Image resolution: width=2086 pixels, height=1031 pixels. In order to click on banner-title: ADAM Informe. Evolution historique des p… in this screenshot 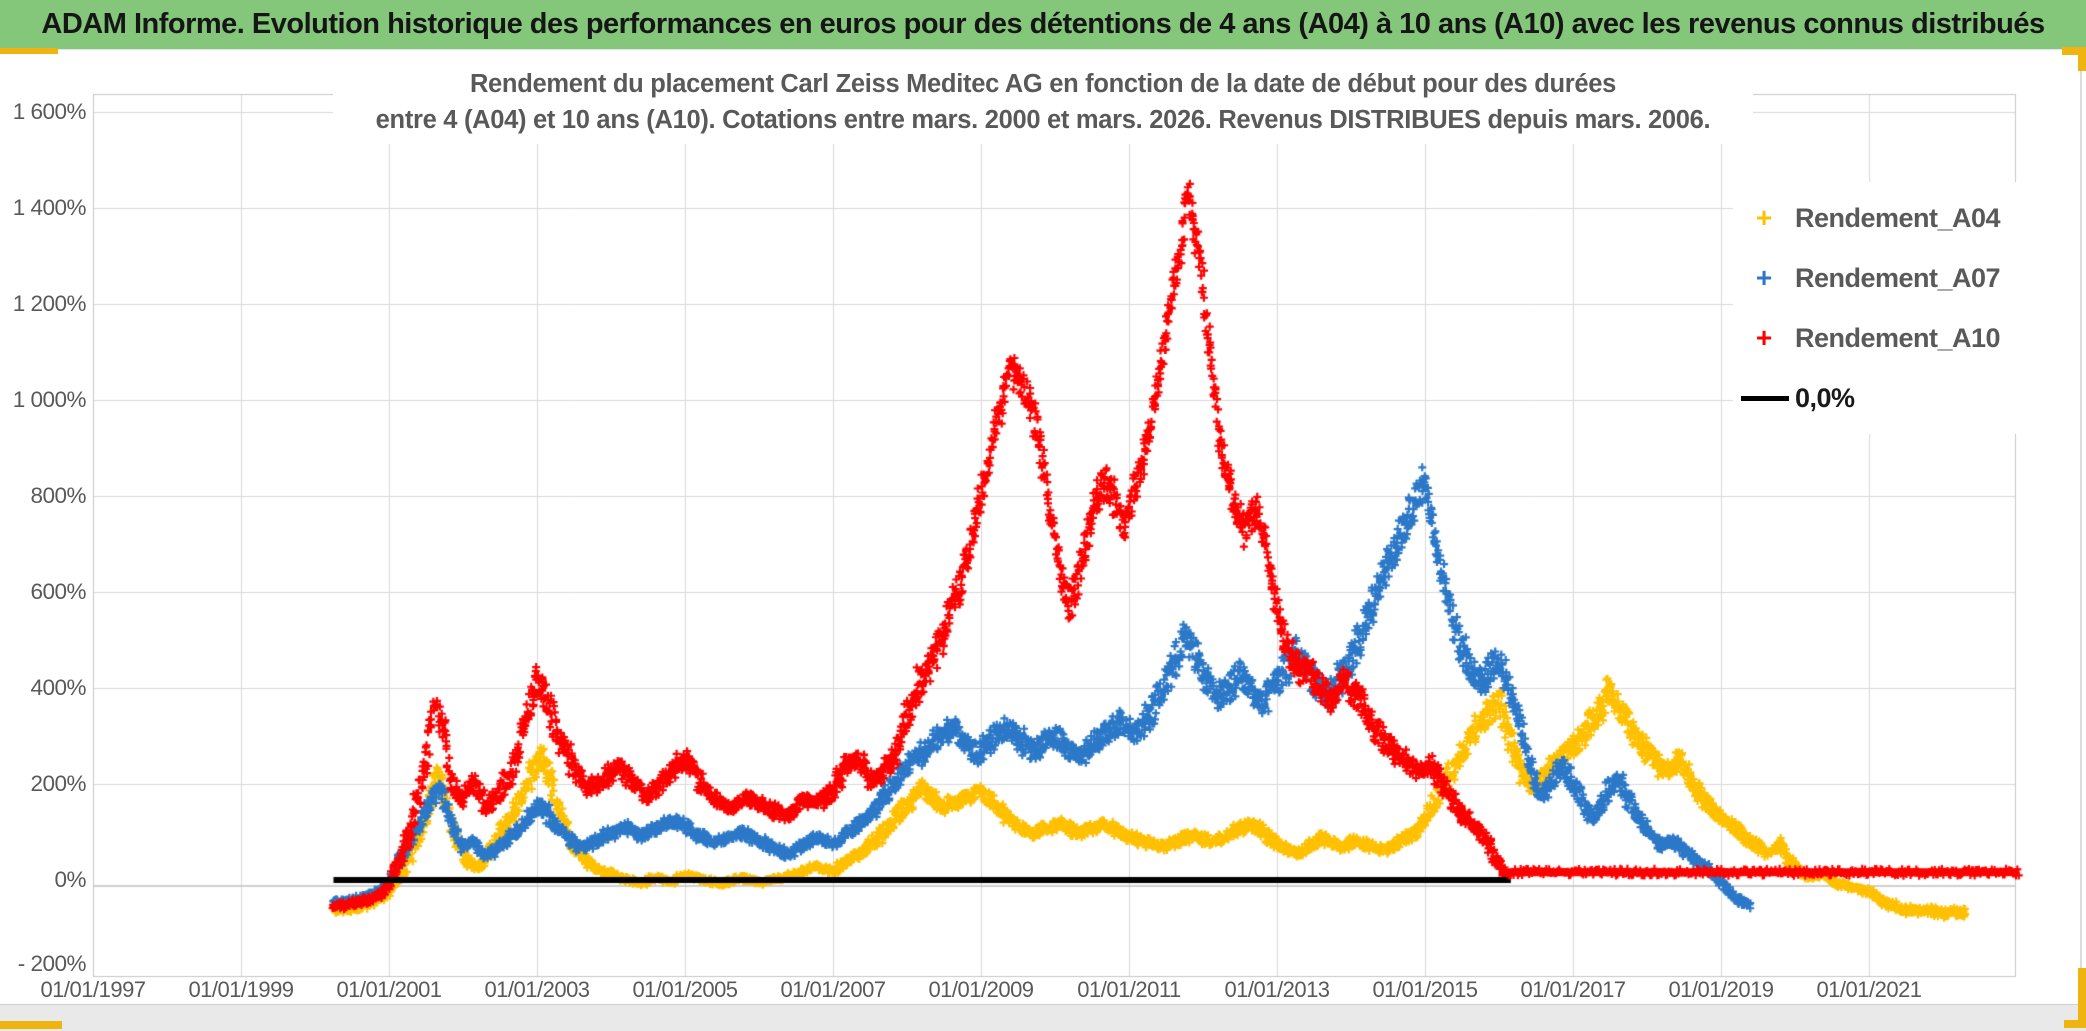, I will do `click(1043, 24)`.